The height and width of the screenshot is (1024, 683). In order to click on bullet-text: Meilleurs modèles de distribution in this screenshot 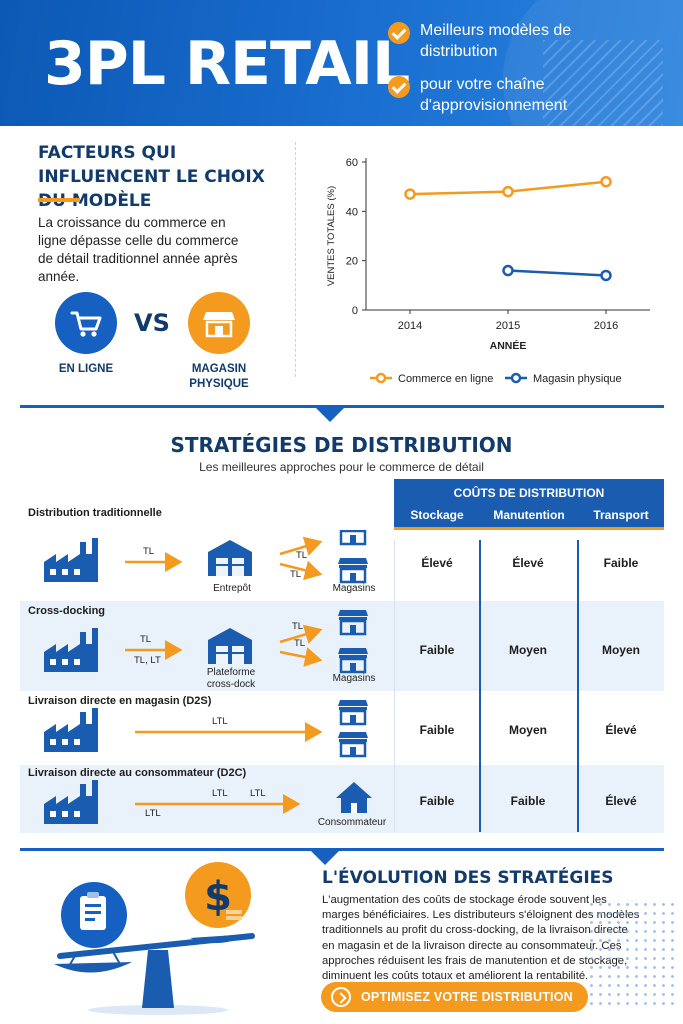, I will do `click(496, 41)`.